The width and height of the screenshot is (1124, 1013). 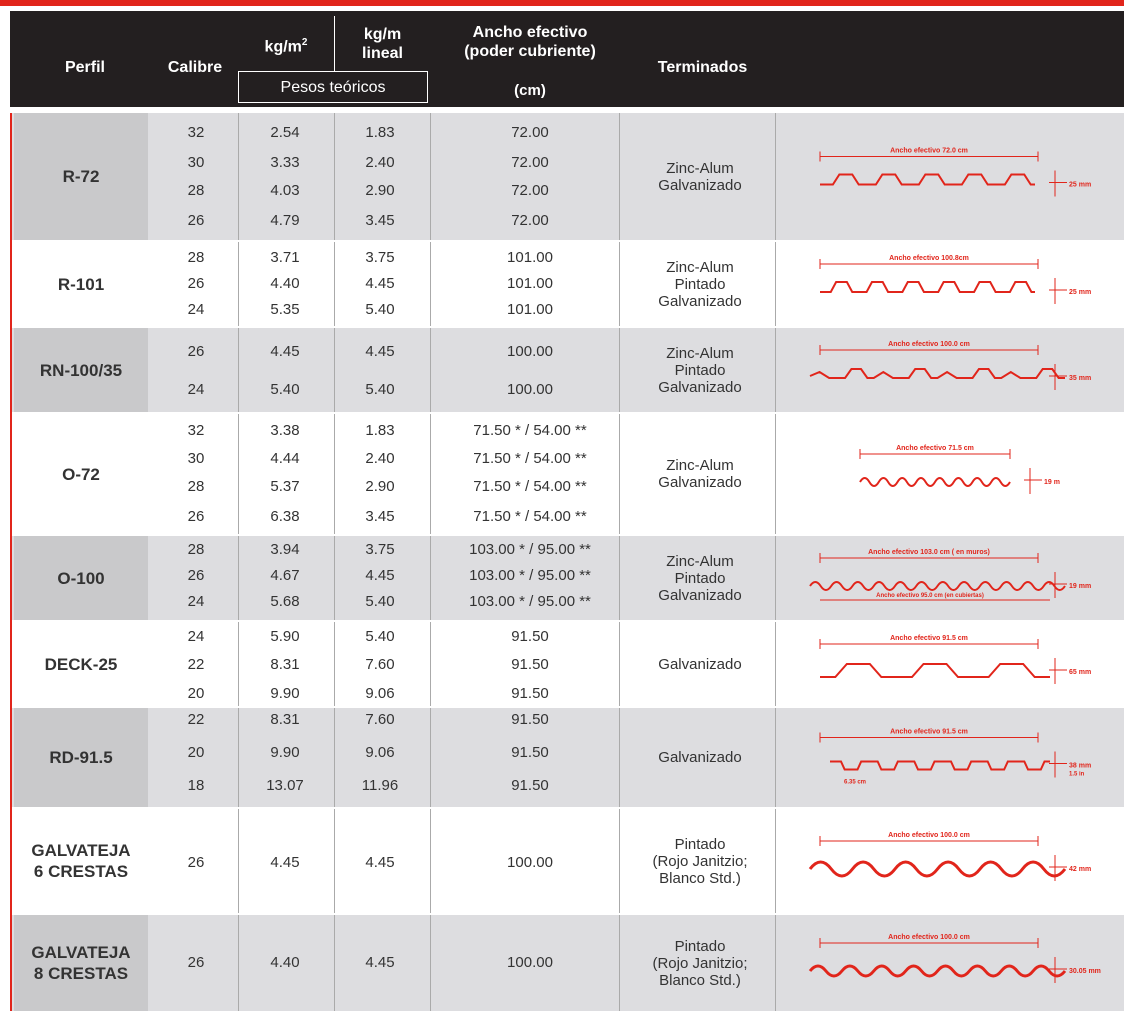 What do you see at coordinates (285, 601) in the screenshot?
I see `kg-m2-cell: 5.68` at bounding box center [285, 601].